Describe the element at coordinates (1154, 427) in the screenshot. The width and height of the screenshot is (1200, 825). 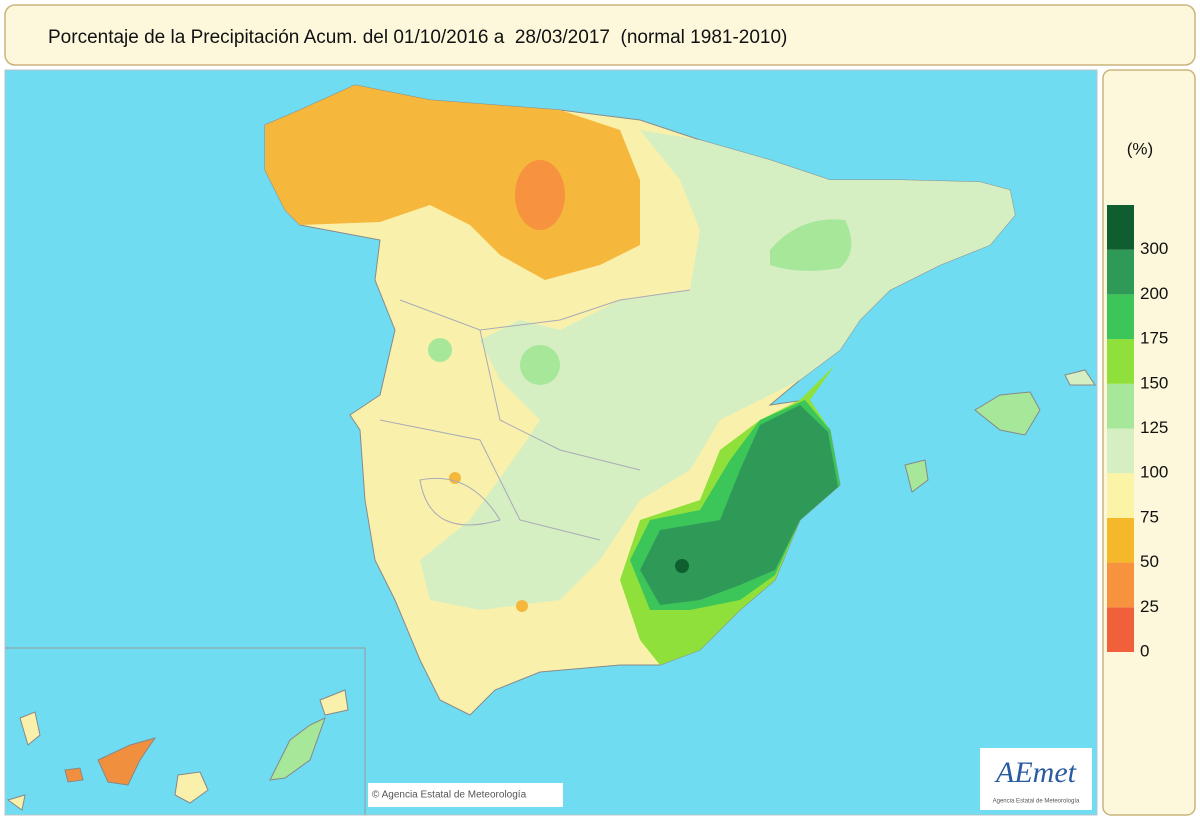
I see `legend-label: 125` at that location.